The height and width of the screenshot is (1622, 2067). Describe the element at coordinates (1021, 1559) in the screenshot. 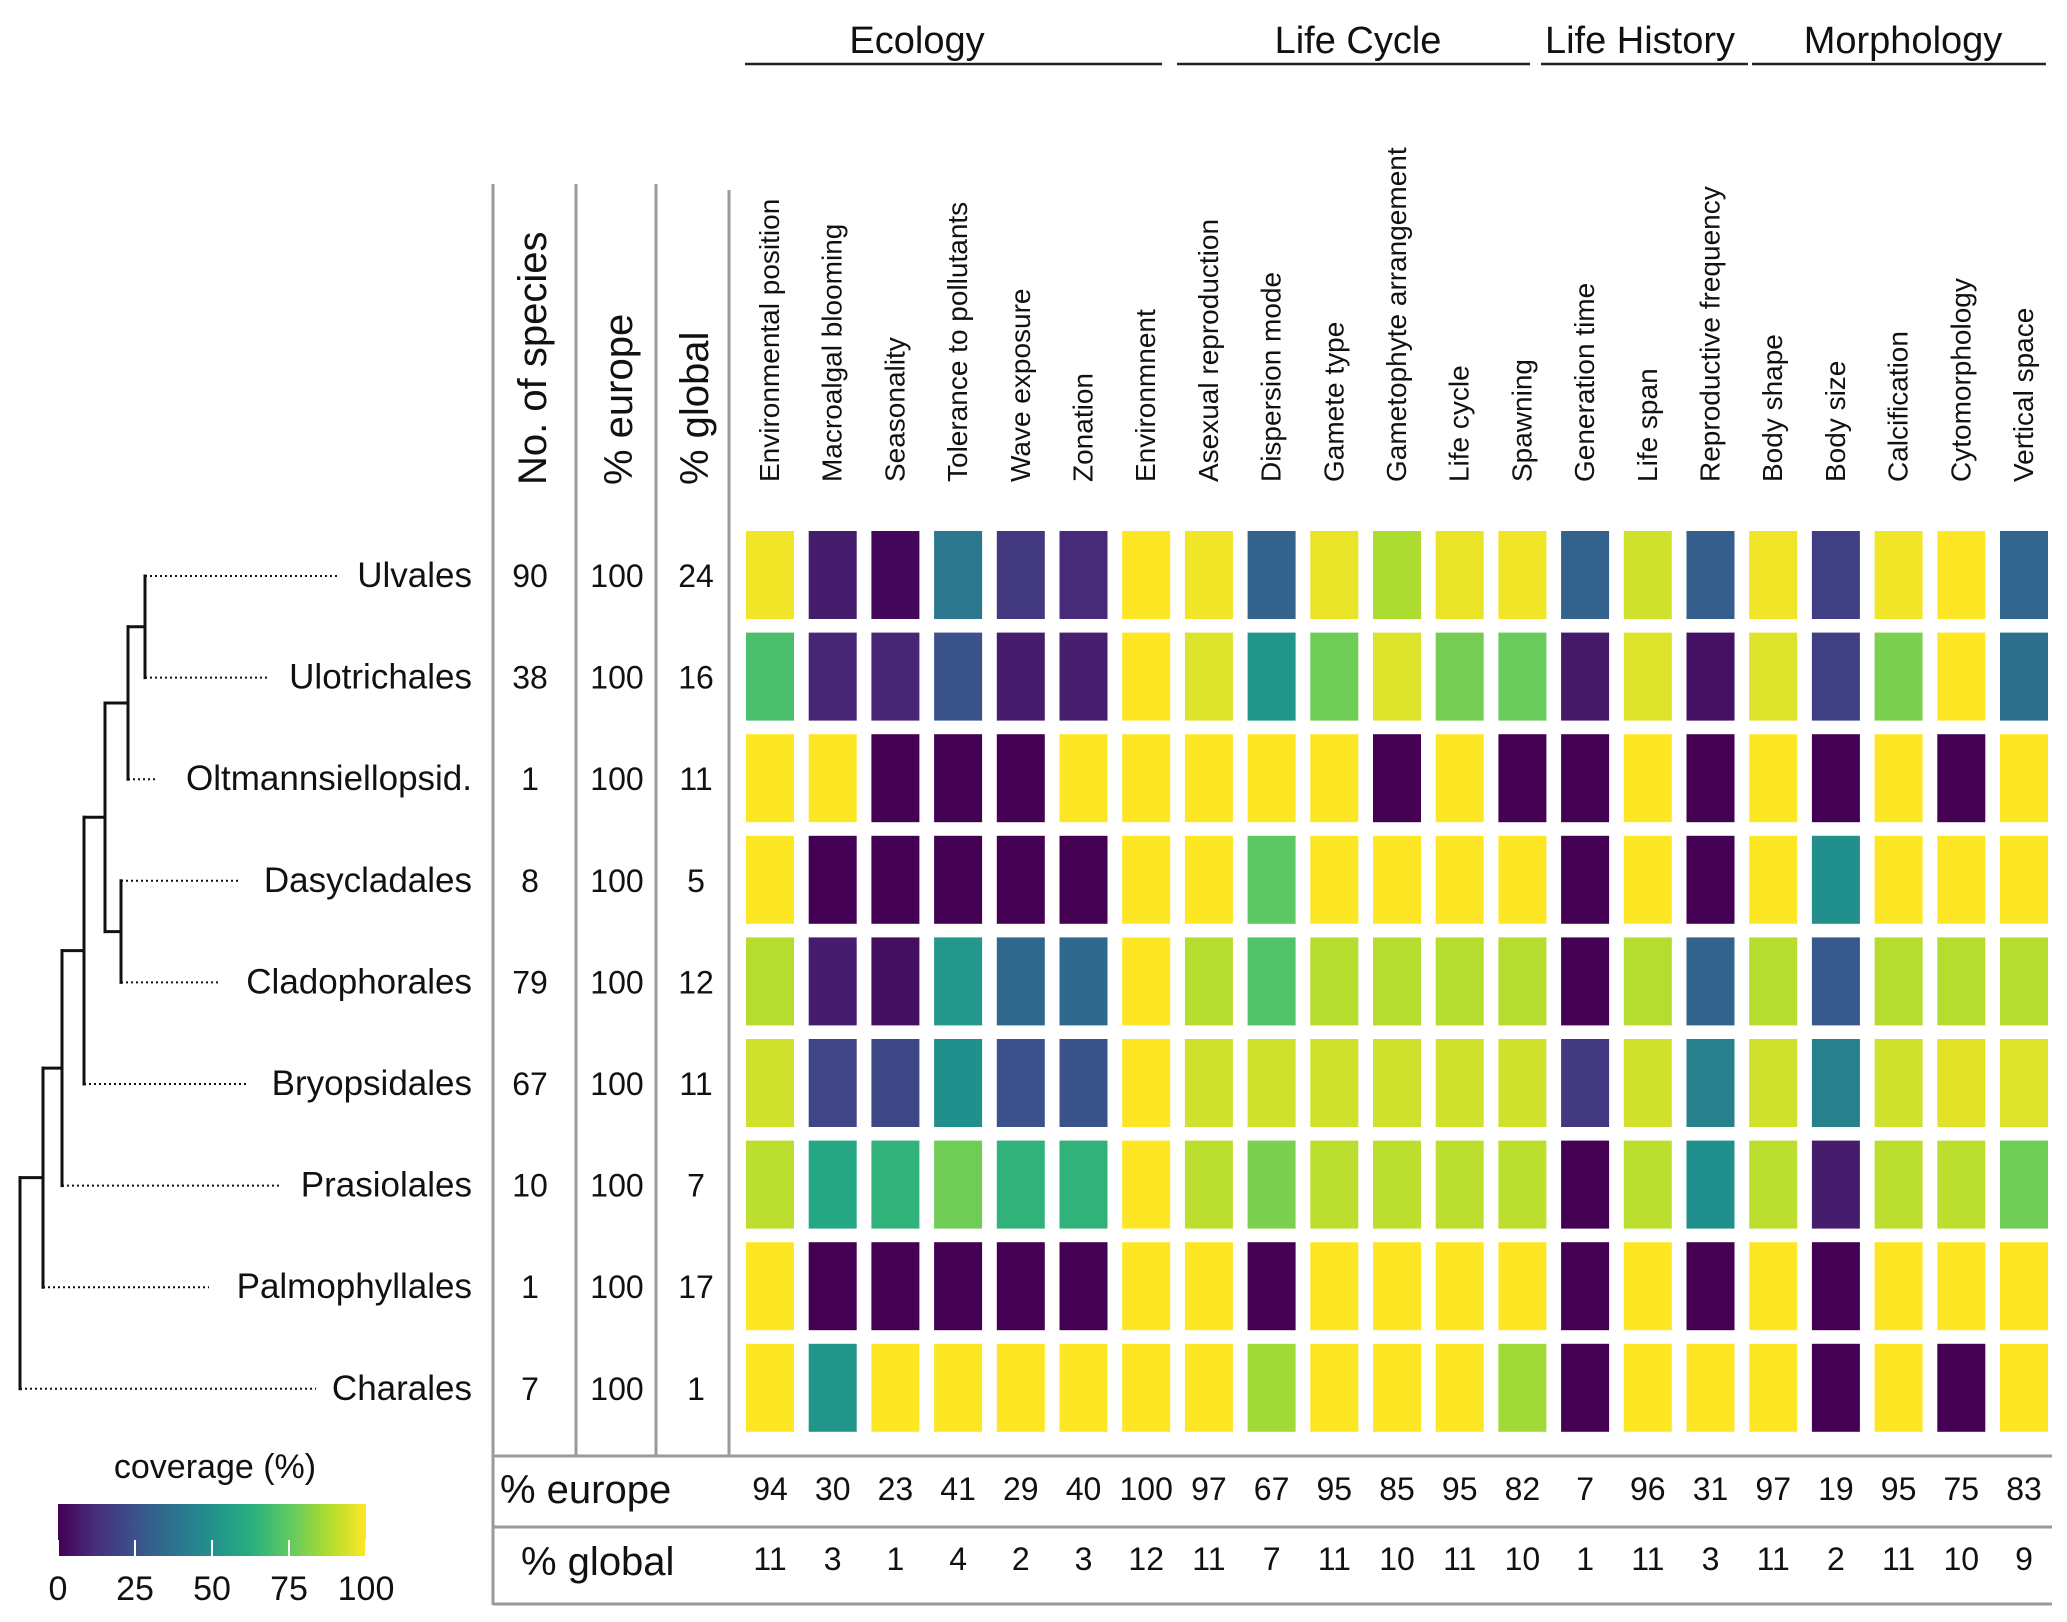

I see `summary-global-value: 2` at that location.